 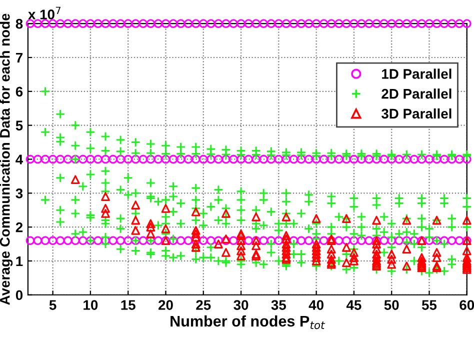 I want to click on y-axis-title: Average Communication Data for each node, so click(x=6, y=159).